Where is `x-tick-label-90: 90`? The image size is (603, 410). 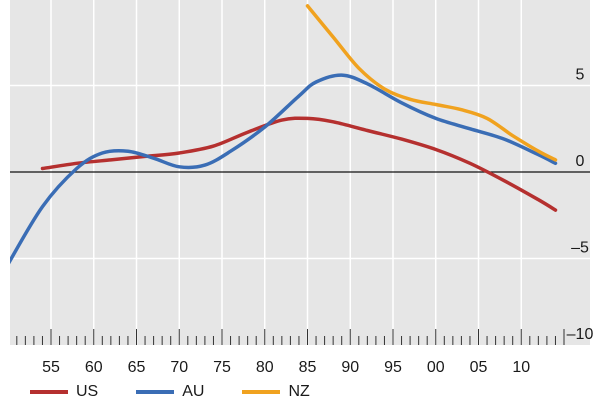 x-tick-label-90: 90 is located at coordinates (350, 367).